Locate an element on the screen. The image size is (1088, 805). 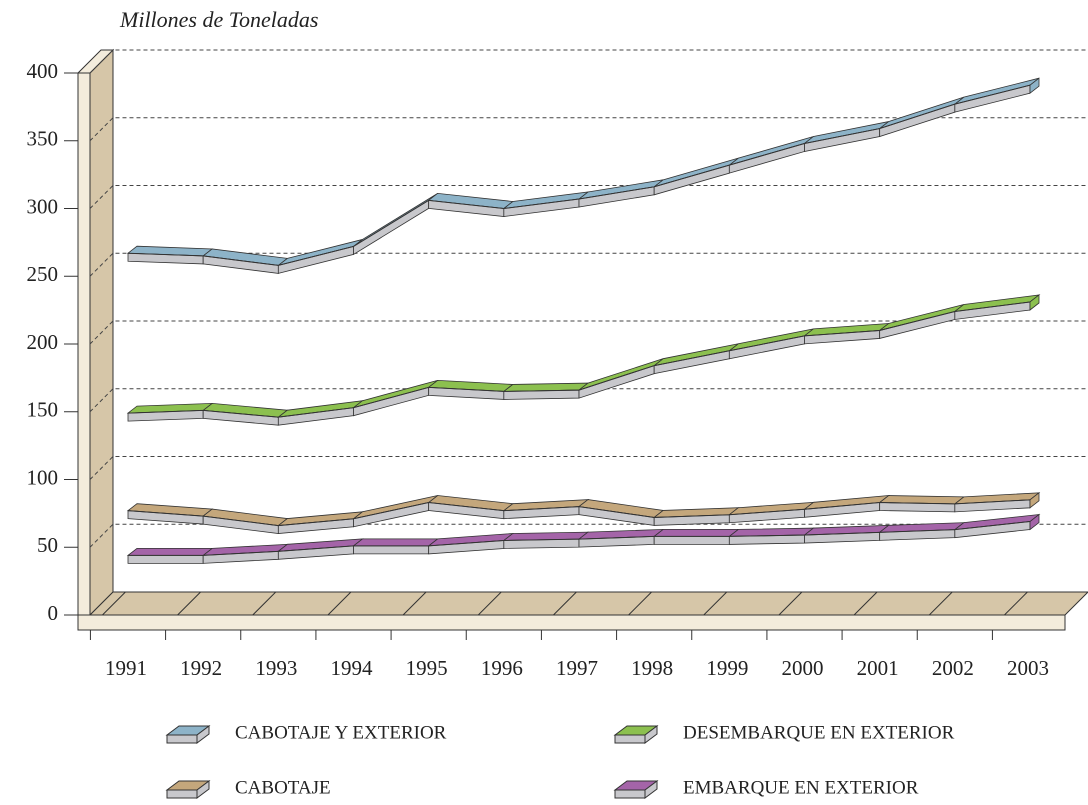
x-tick-label: 2000 is located at coordinates (803, 668).